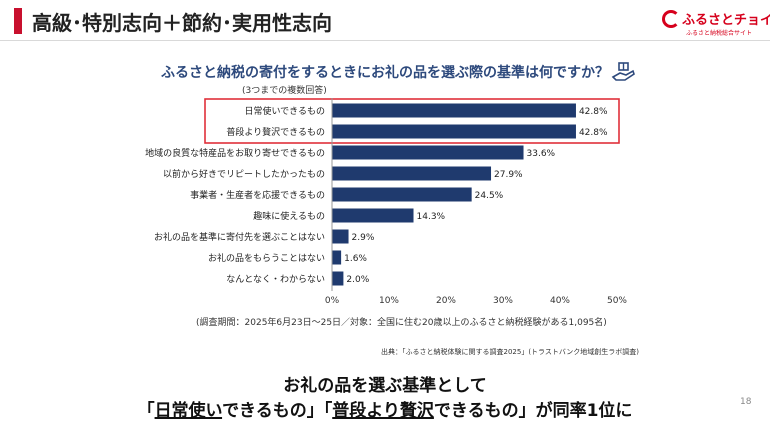  I want to click on category-label: なんとなく・わからない, so click(275, 279).